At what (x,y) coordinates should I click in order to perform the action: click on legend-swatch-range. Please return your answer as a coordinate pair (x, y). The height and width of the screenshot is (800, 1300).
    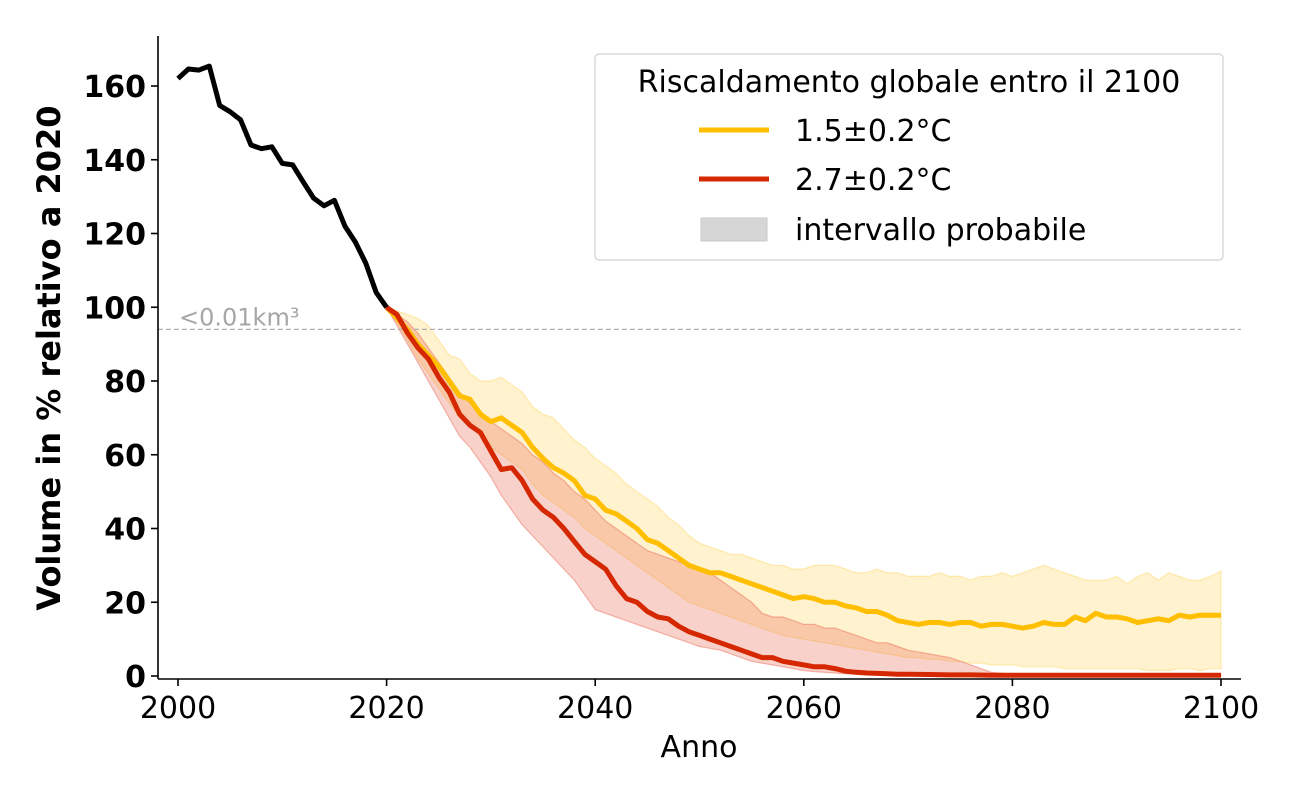
    Looking at the image, I should click on (734, 229).